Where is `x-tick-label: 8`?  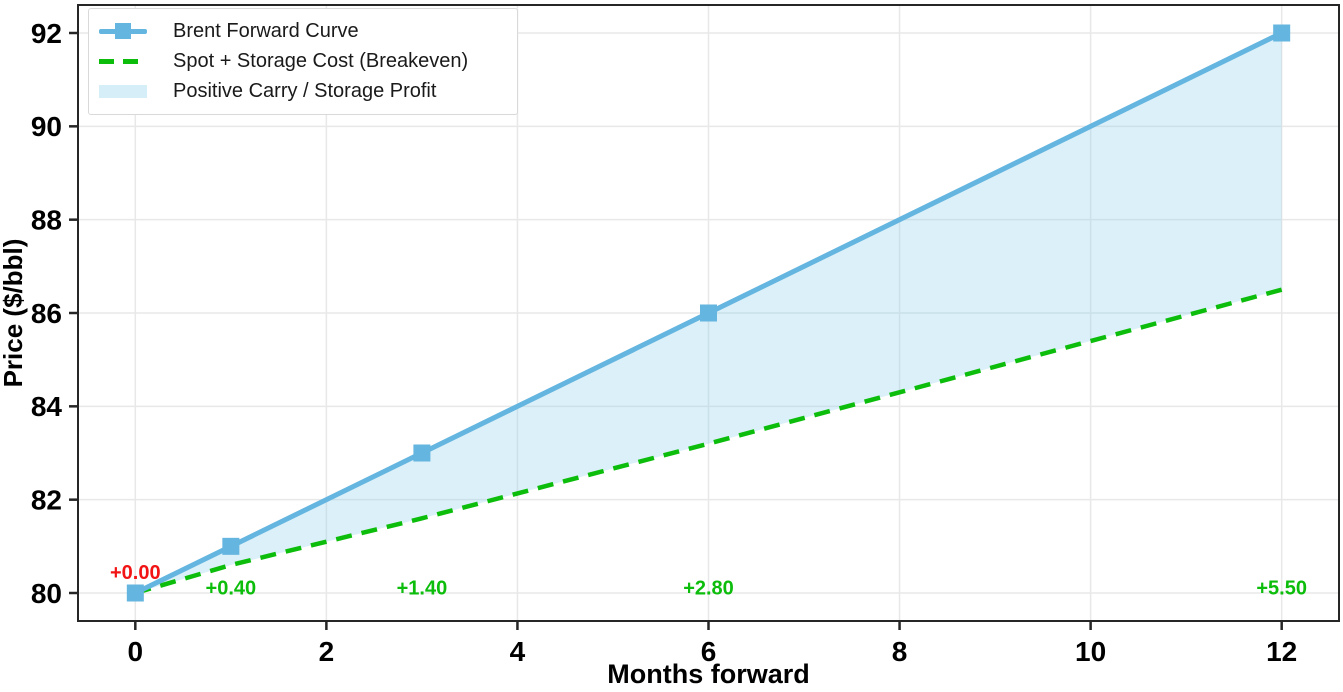 x-tick-label: 8 is located at coordinates (900, 651).